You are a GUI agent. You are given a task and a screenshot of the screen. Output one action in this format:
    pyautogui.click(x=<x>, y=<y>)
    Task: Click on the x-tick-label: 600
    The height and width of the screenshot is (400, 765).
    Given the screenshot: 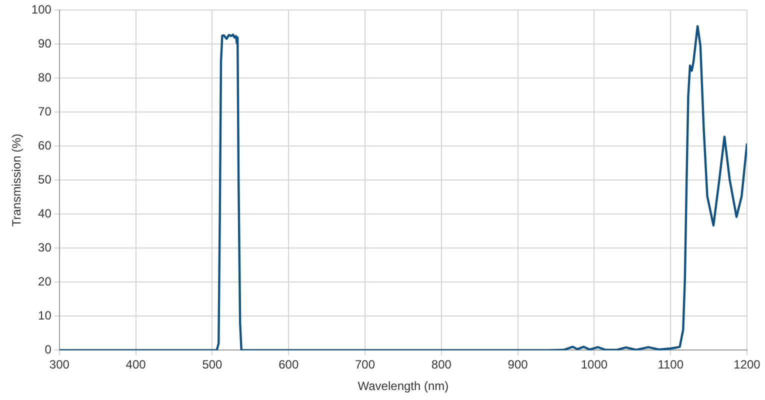 What is the action you would take?
    pyautogui.click(x=288, y=365)
    